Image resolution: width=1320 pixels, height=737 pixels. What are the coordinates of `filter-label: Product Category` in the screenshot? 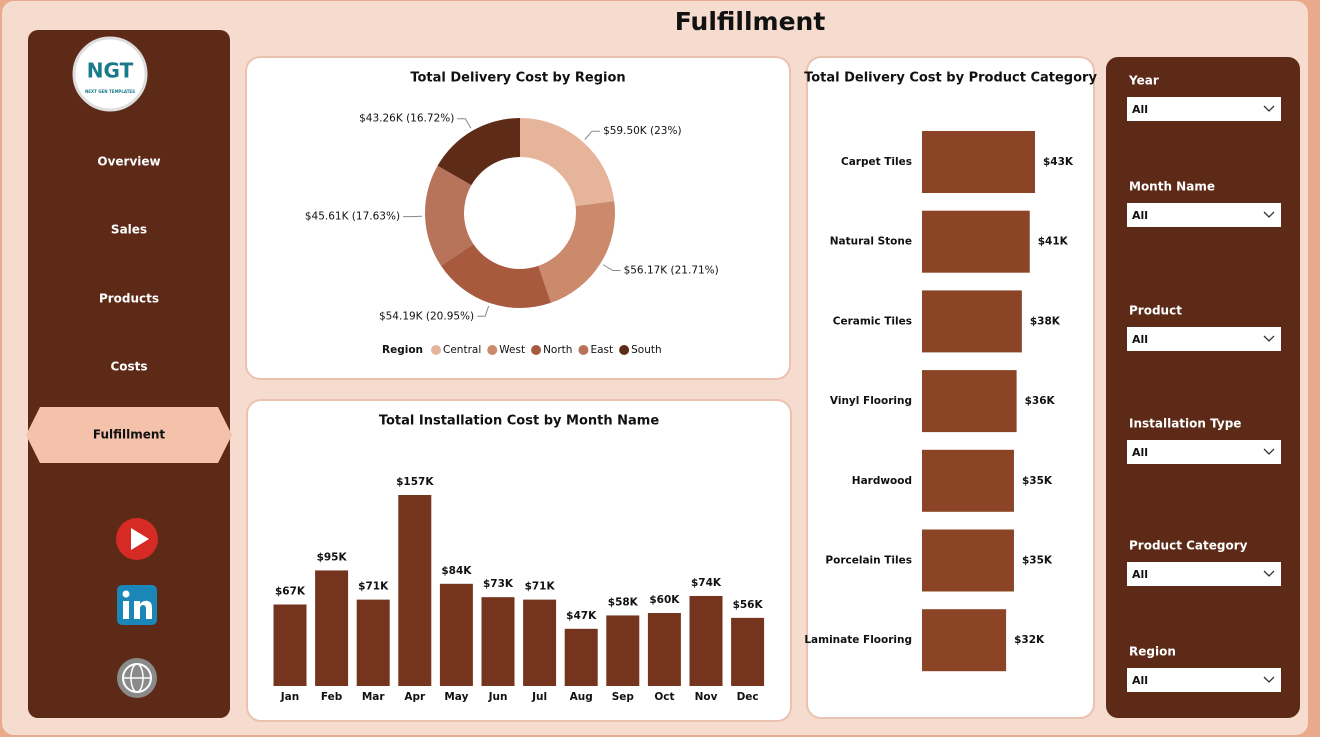 It's located at (1188, 546).